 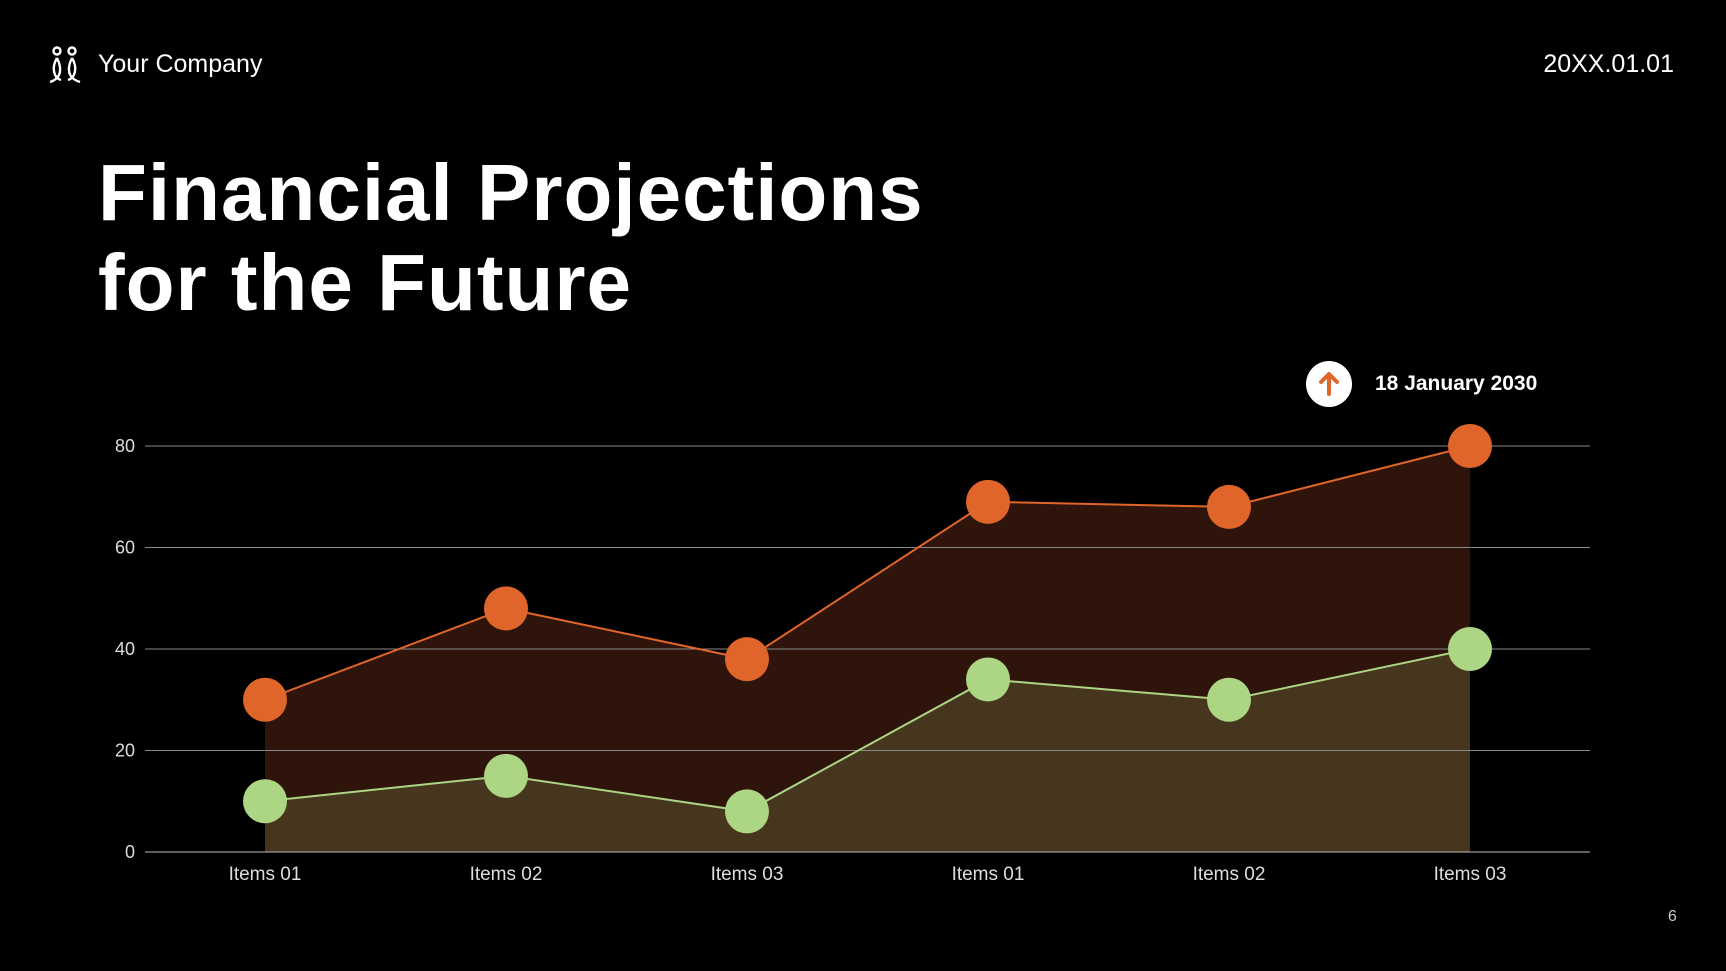 I want to click on page-title: Financial Projections for the Future, so click(x=511, y=238).